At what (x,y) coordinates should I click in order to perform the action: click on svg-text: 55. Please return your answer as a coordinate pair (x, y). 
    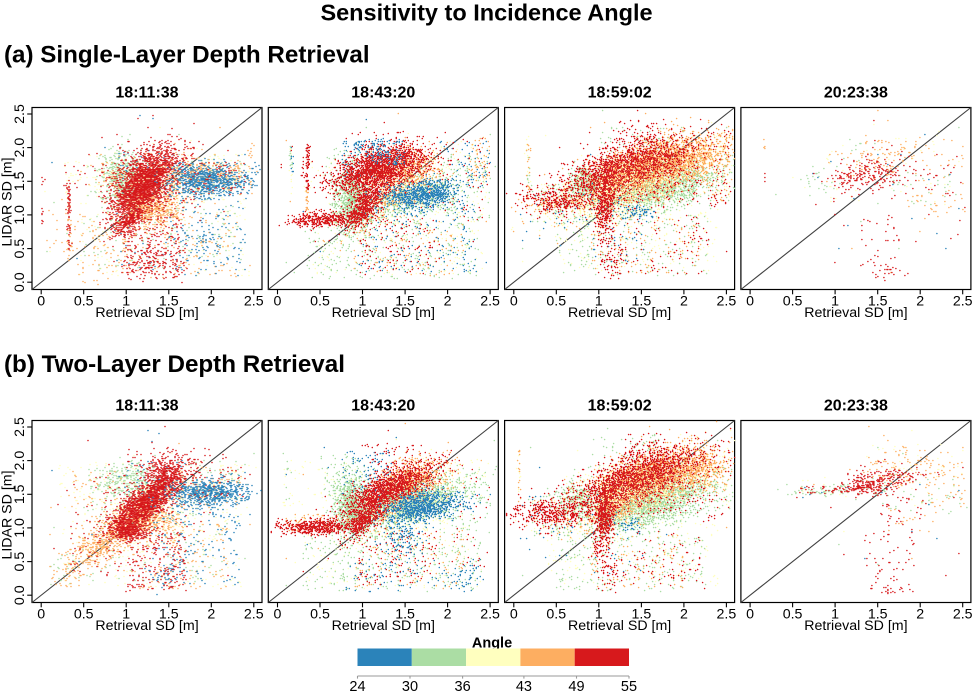
    Looking at the image, I should click on (629, 685).